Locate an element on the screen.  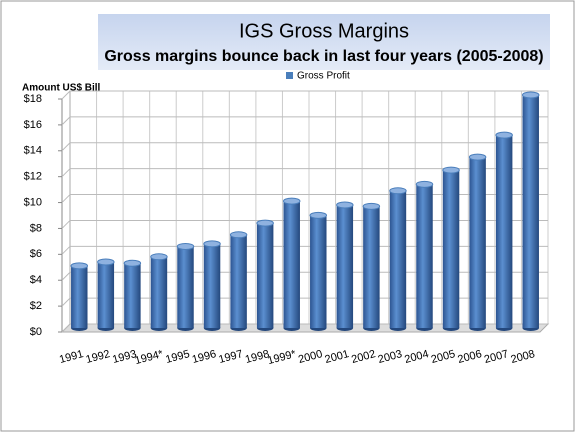
y-tick-label: $12 is located at coordinates (33, 177).